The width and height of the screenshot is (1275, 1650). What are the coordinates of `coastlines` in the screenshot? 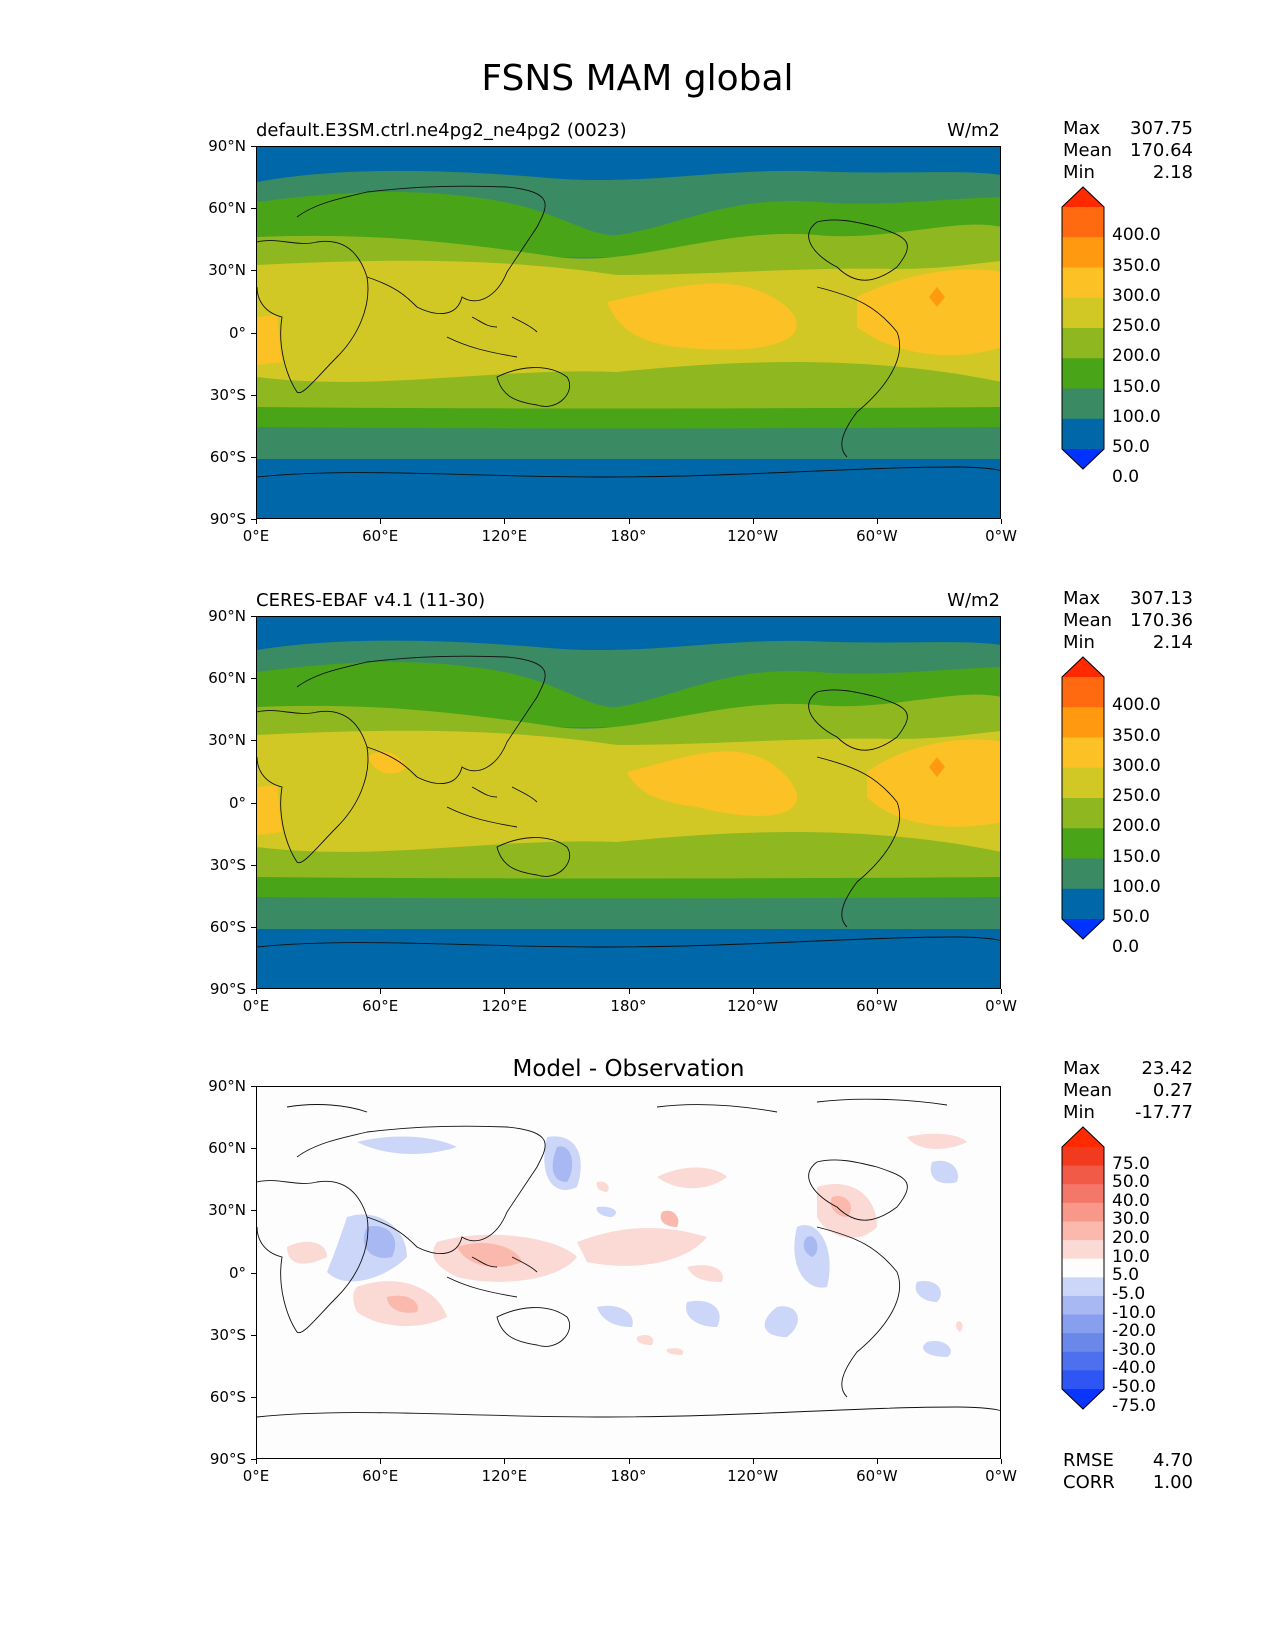 It's located at (628, 331).